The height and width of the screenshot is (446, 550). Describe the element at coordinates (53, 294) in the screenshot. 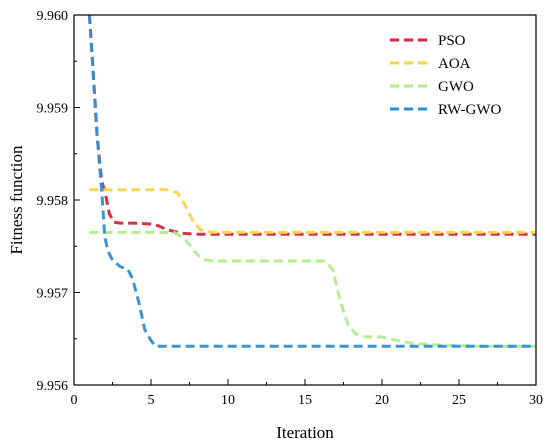

I see `y-tick-label: 9.957` at that location.